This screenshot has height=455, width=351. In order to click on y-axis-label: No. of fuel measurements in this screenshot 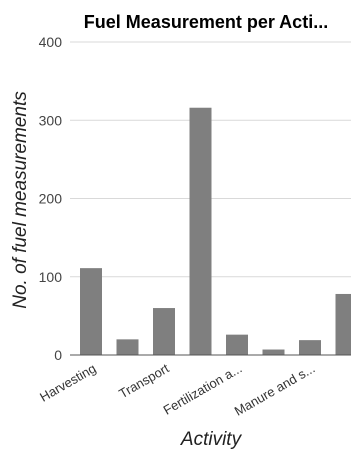, I will do `click(20, 200)`.